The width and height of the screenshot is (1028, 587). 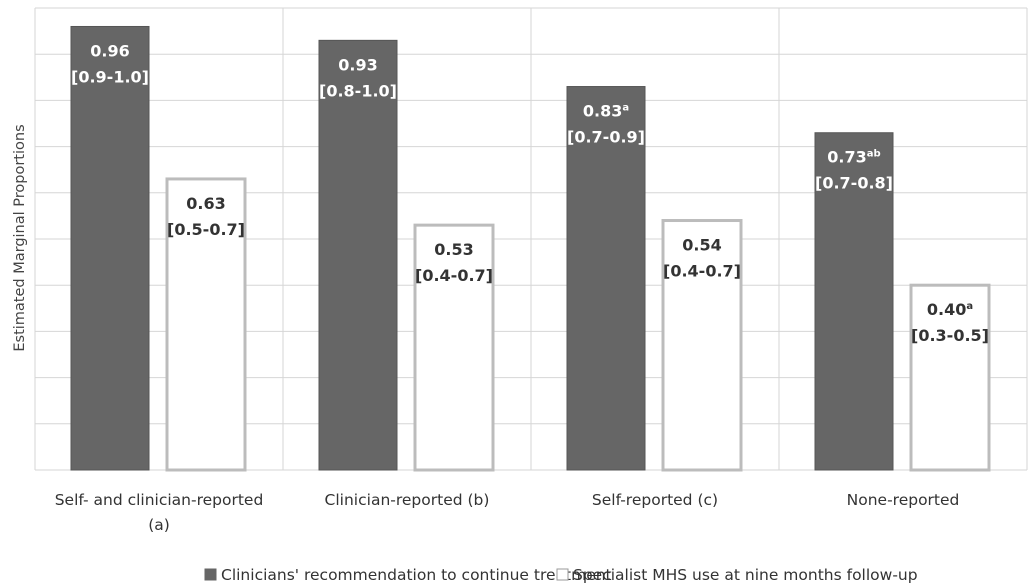 What do you see at coordinates (701, 245) in the screenshot?
I see `bar-value-label: 0.54` at bounding box center [701, 245].